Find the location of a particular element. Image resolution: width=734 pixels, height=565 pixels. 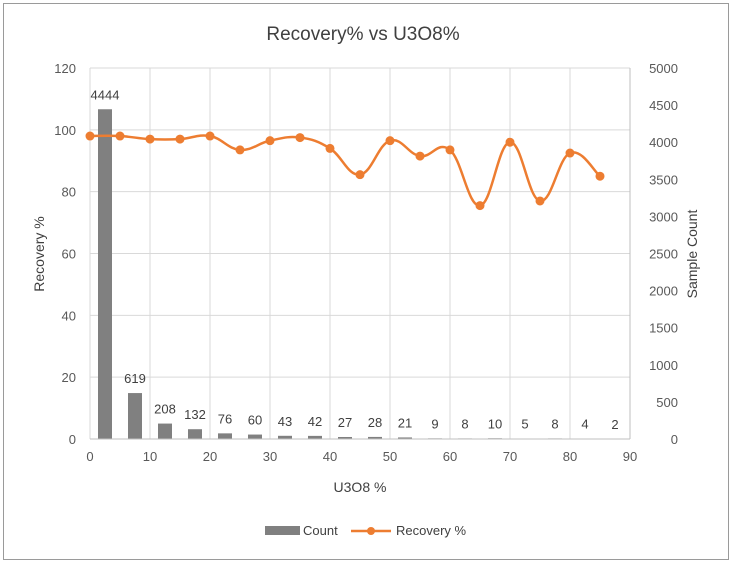

count-data-label: 43 is located at coordinates (285, 421).